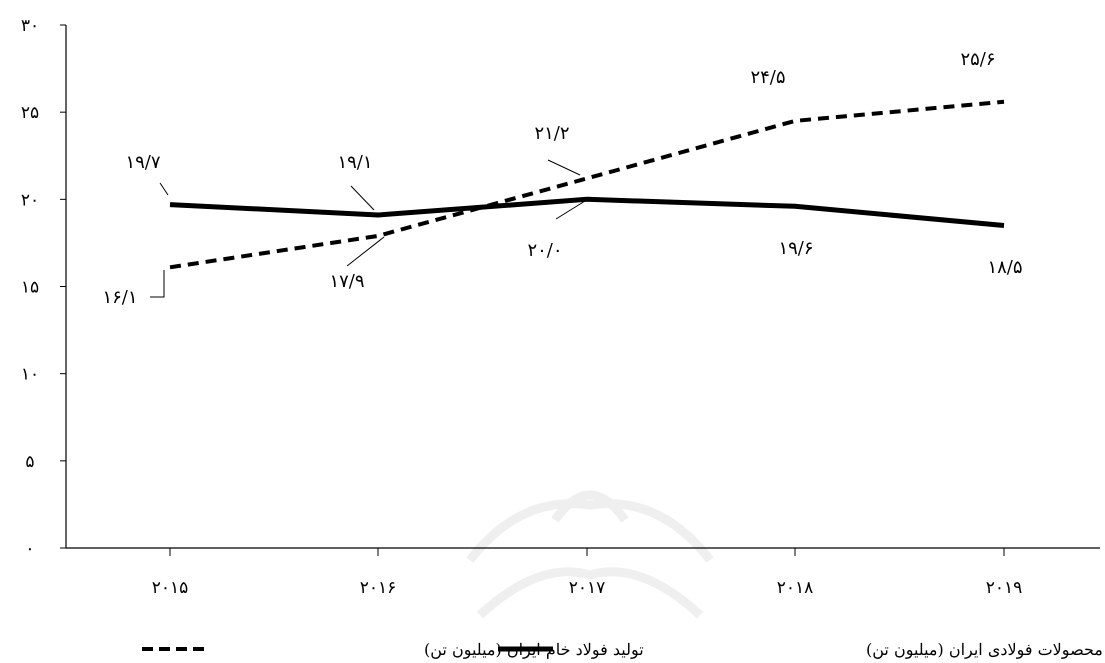  What do you see at coordinates (977, 59) in the screenshot?
I see `production-data-label: ۲۵/۶` at bounding box center [977, 59].